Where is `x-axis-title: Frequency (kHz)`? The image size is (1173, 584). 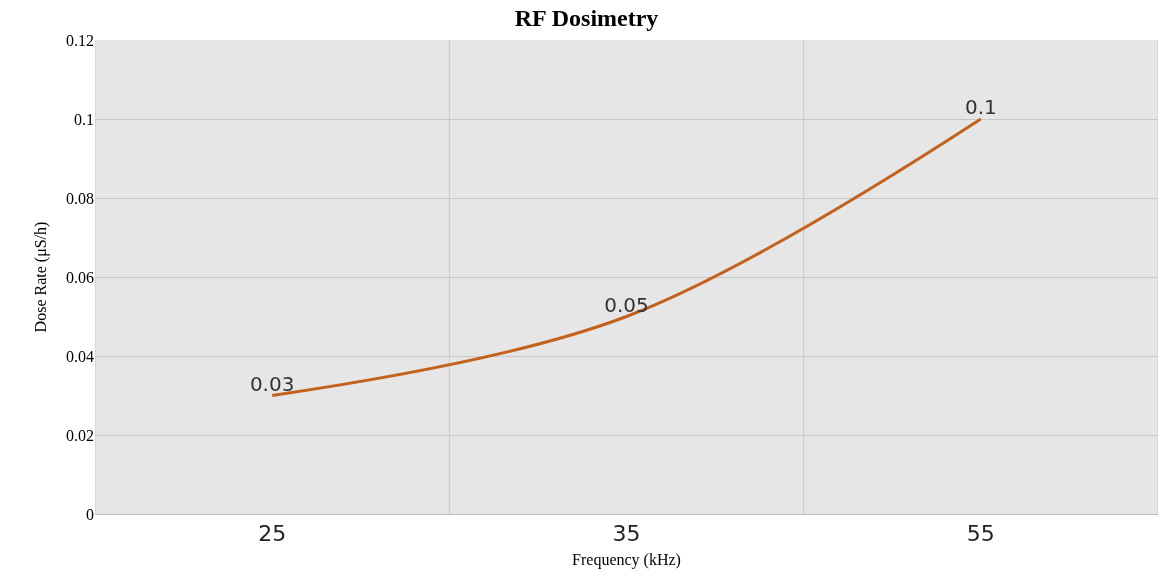 x-axis-title: Frequency (kHz) is located at coordinates (626, 560).